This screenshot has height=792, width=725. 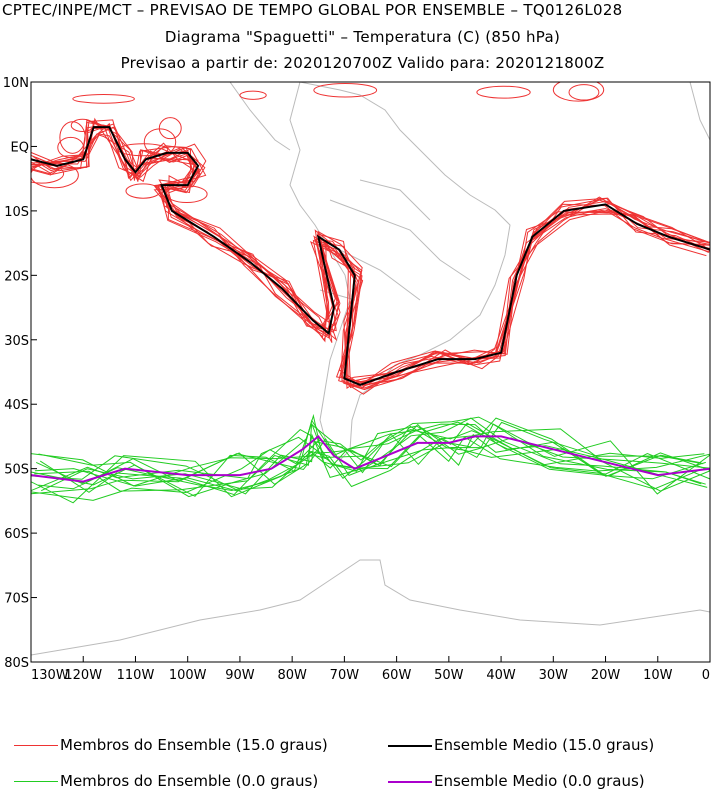 I want to click on lat-tick-label: 80S, so click(x=16, y=663).